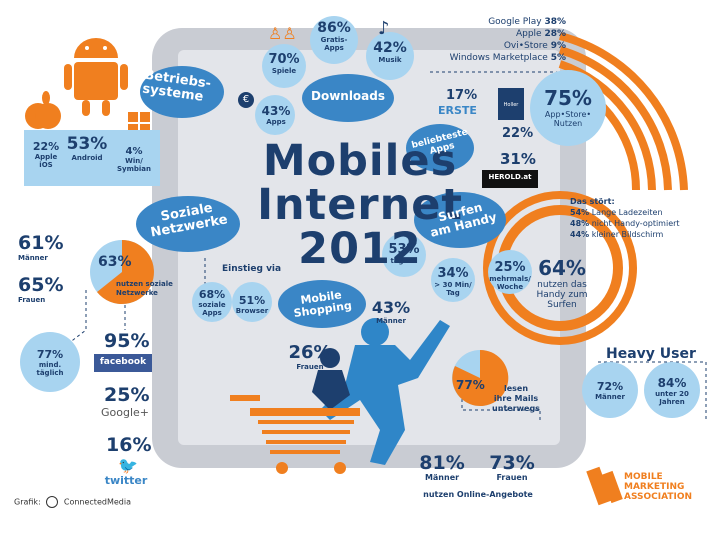 This screenshot has width=720, height=540. Describe the element at coordinates (442, 463) in the screenshot. I see `online-men-value: 81%` at that location.